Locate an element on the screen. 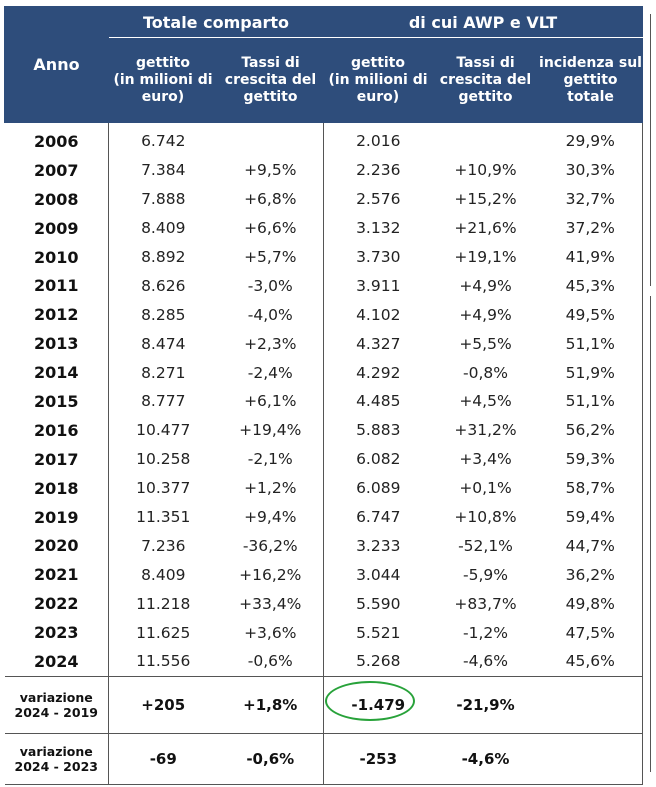  header-group-total: Totale comparto is located at coordinates (216, 22).